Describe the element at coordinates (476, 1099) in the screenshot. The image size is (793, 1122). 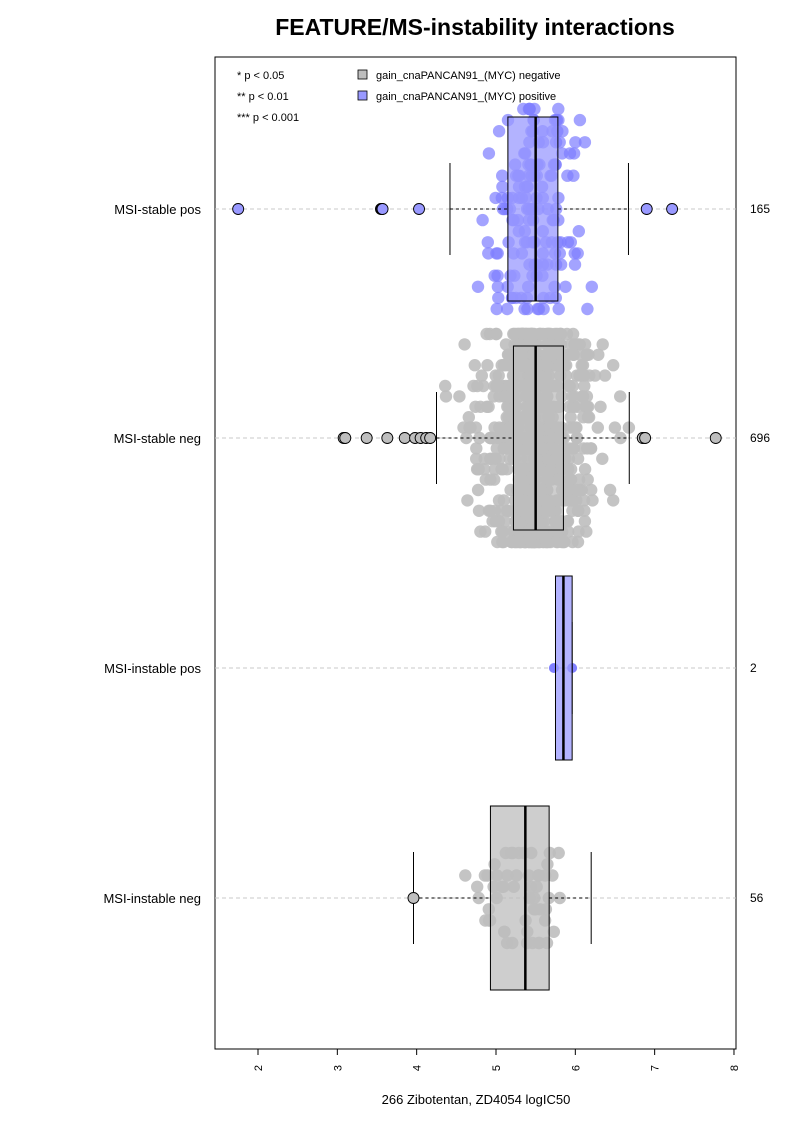
I see `x-axis-title: 266 Zibotentan, ZD4054 logIC50` at that location.